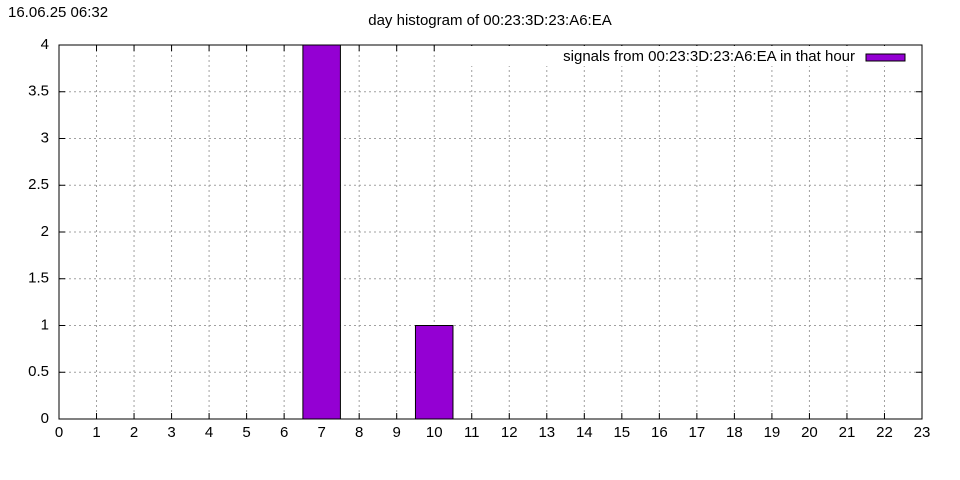 This screenshot has height=480, width=960. What do you see at coordinates (96, 432) in the screenshot?
I see `x-tick-label: 1` at bounding box center [96, 432].